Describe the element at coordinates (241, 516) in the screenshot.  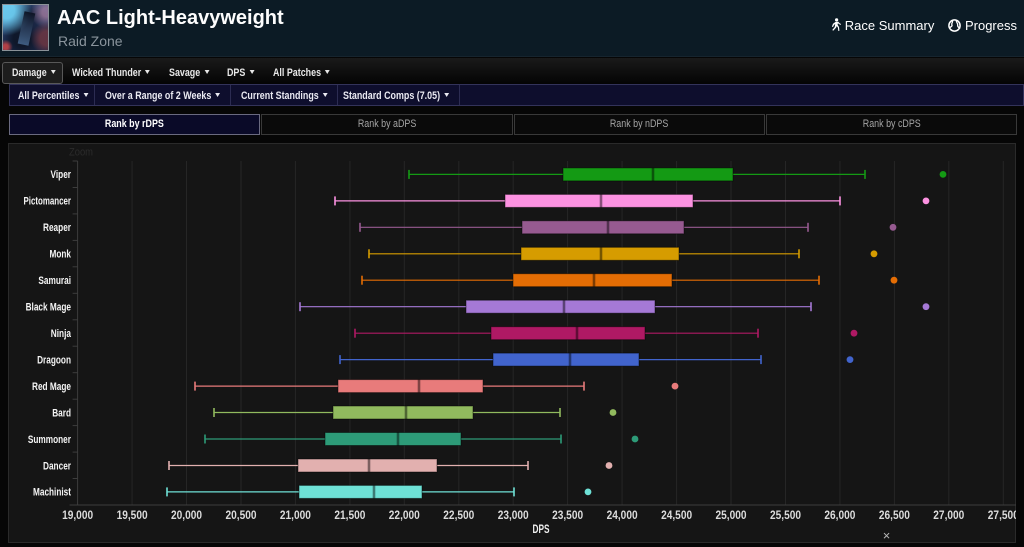
I see `svg-text: 20,500` at that location.